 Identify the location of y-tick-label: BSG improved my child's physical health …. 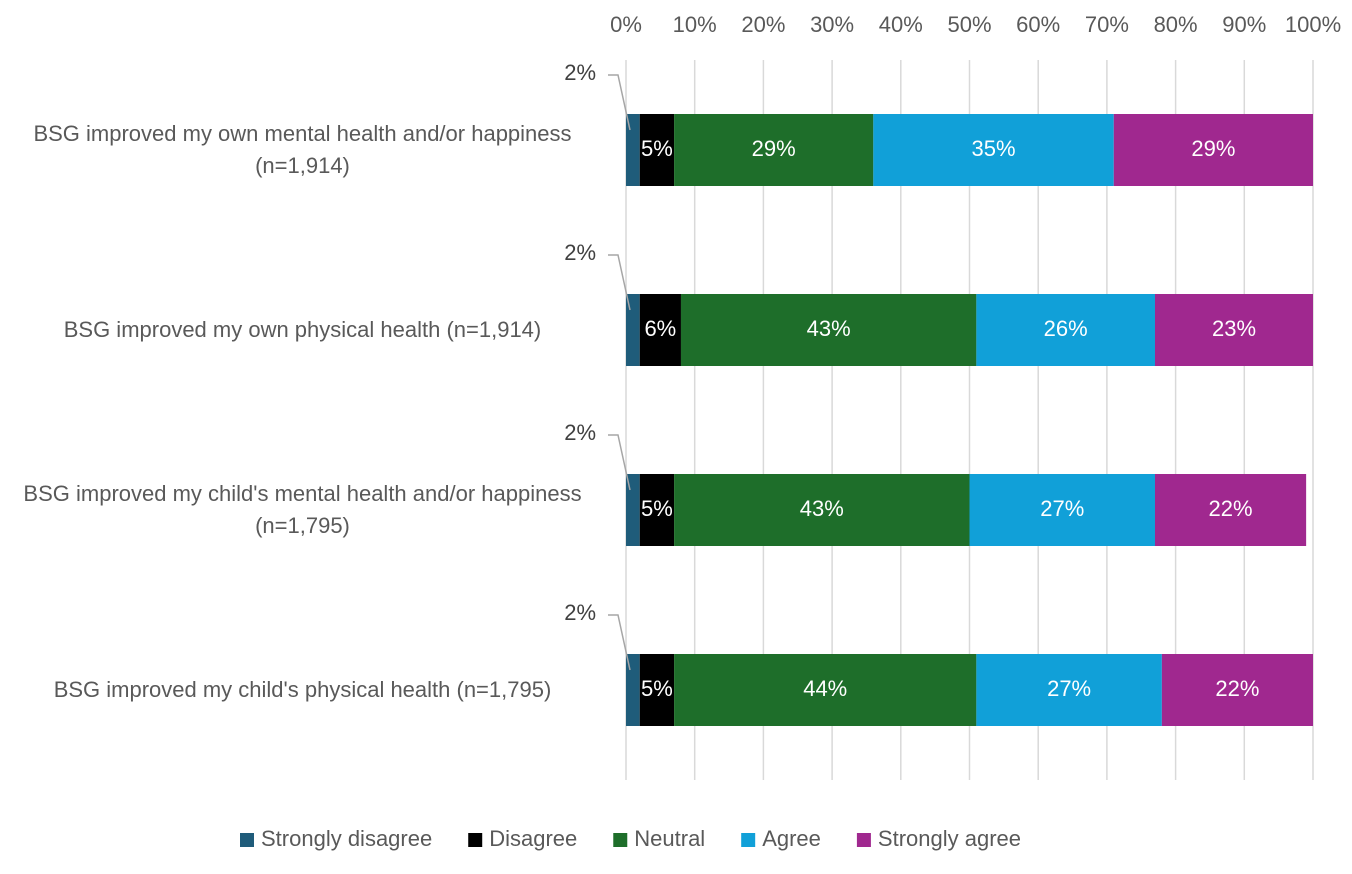
(302, 689).